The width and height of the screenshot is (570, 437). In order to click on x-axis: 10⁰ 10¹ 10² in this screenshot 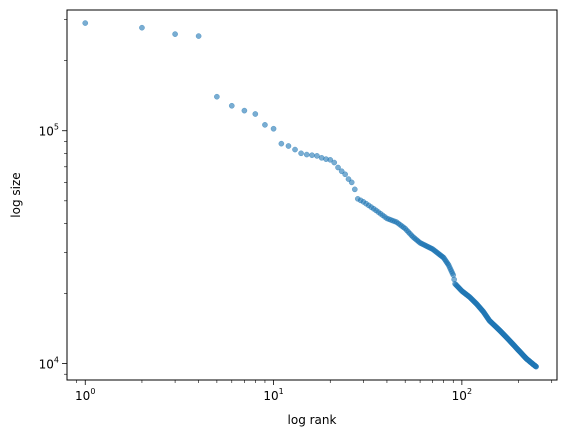, I will do `click(314, 391)`.